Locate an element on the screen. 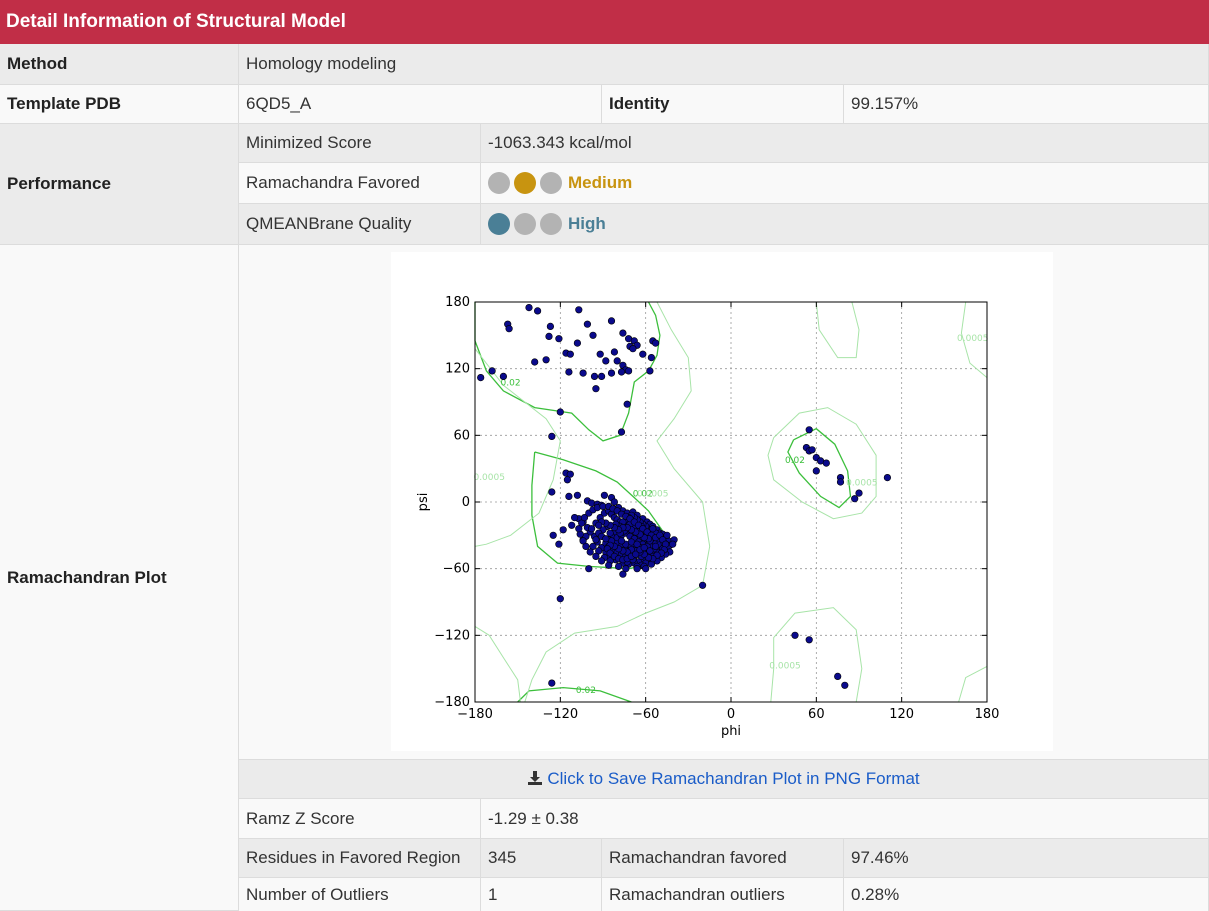  y-tick-label: −180 is located at coordinates (452, 702).